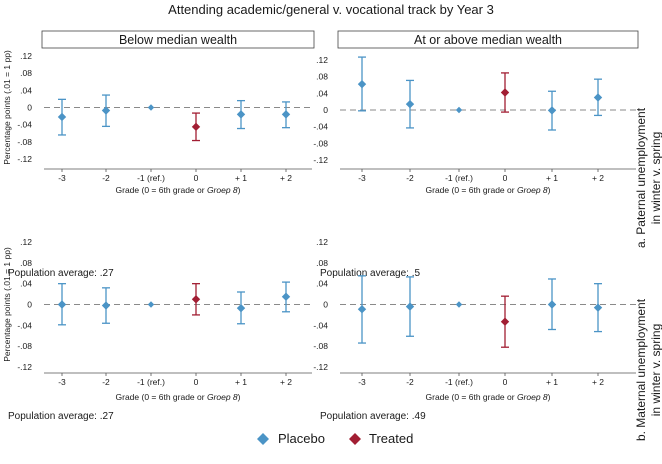  I want to click on population-average-tl: Population average: .27, so click(61, 273).